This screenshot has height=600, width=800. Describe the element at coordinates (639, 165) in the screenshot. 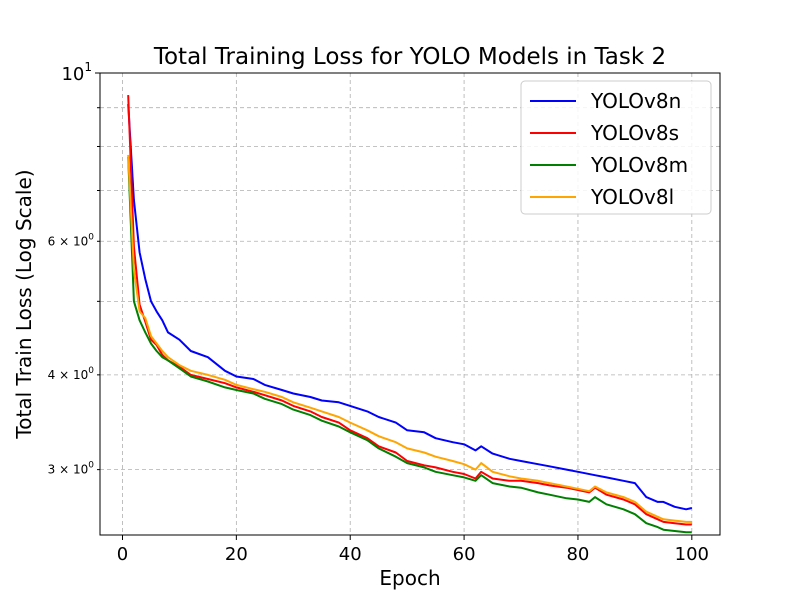

I see `legend-label: YOLOv8m` at that location.